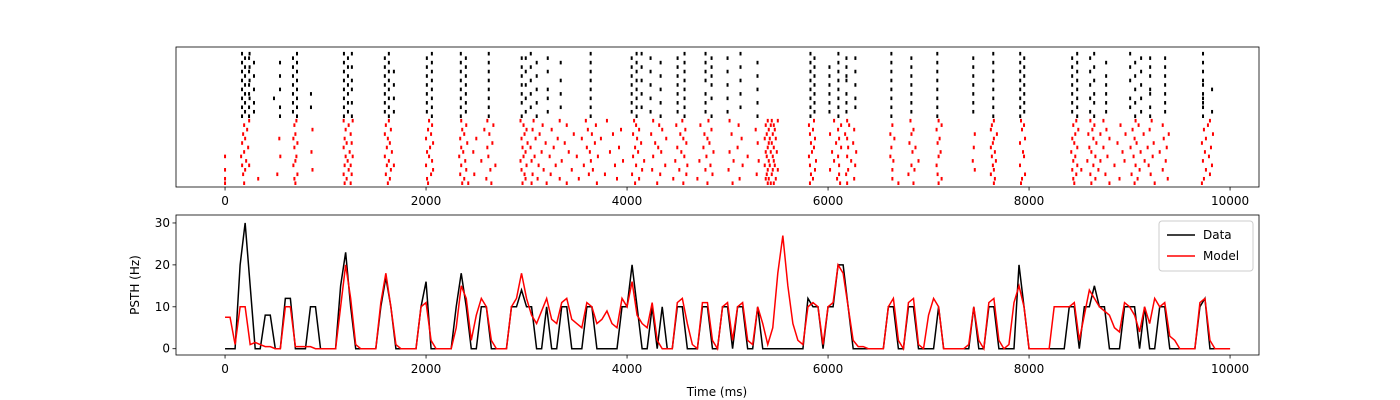 The image size is (1400, 400). I want to click on x-tick-label: 6000, so click(828, 201).